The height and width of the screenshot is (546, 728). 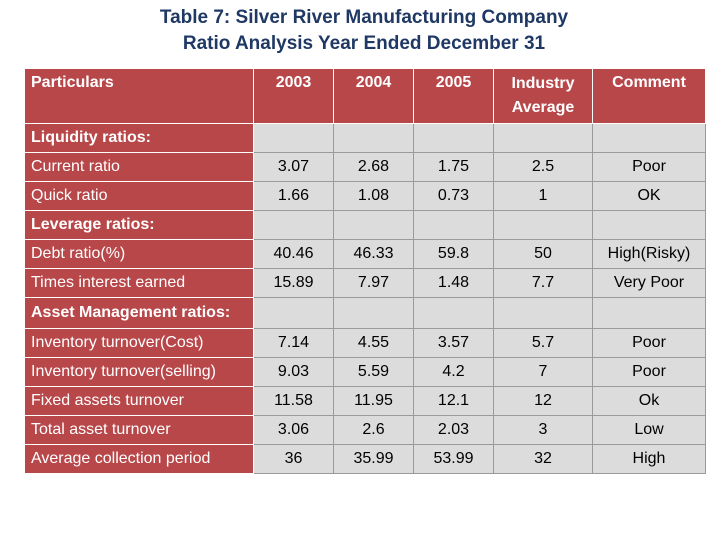 I want to click on section-row-asset-management: Asset Management ratios:, so click(x=365, y=313).